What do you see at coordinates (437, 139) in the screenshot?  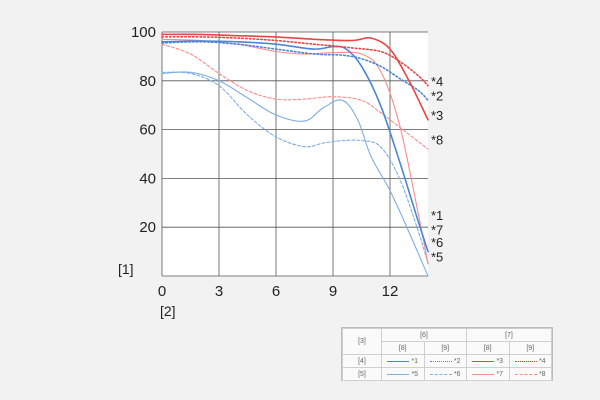 I see `series-label: *8` at bounding box center [437, 139].